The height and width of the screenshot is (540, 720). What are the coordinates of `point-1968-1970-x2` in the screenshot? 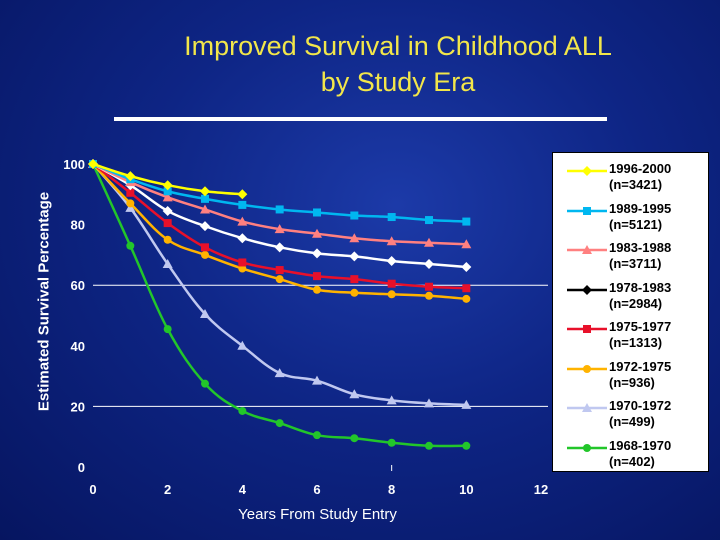 It's located at (167, 329).